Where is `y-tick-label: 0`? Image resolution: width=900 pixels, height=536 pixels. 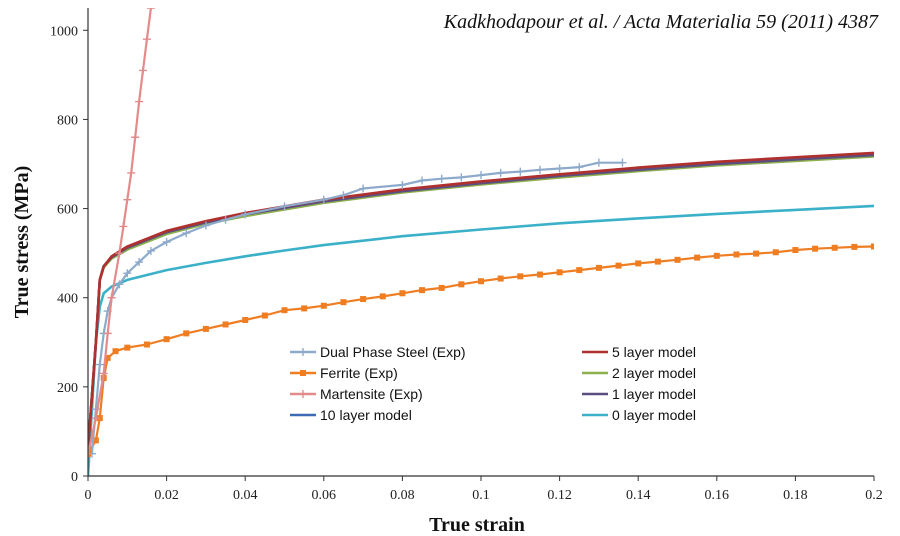 y-tick-label: 0 is located at coordinates (74, 477).